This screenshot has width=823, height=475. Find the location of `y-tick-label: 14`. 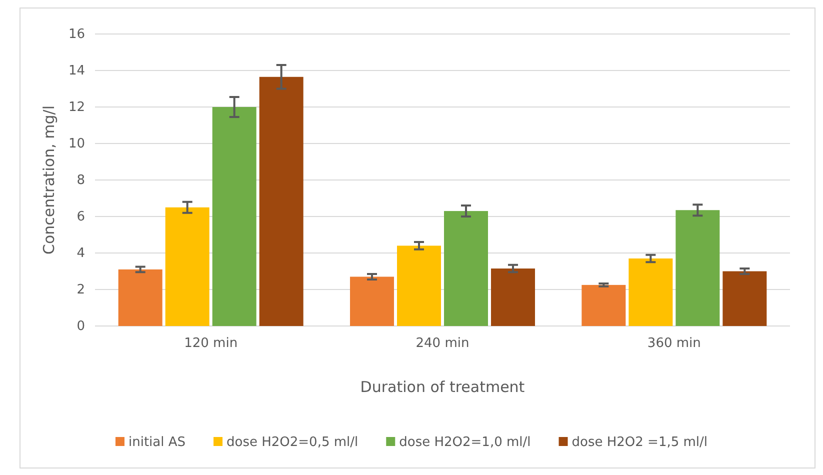

y-tick-label: 14 is located at coordinates (76, 71).